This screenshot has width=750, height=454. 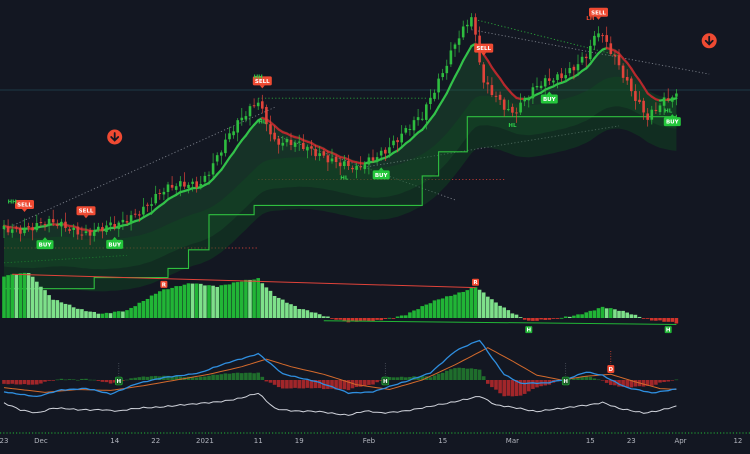 I want to click on x-tick-label: 19, so click(x=299, y=441).